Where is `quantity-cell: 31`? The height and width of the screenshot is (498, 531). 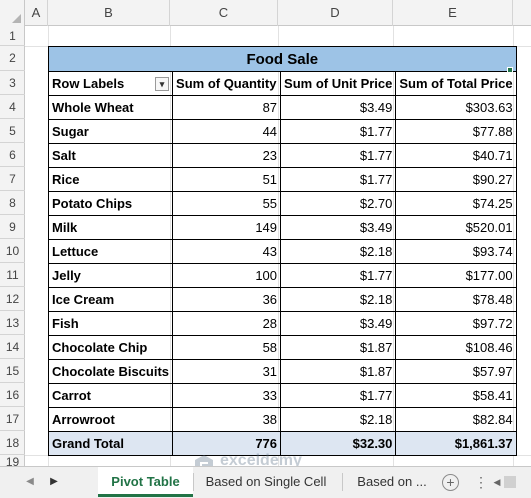 quantity-cell: 31 is located at coordinates (227, 371).